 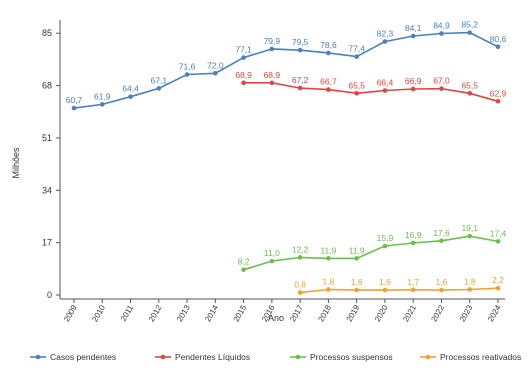 I want to click on x-tick-label: 2019, so click(x=353, y=313).